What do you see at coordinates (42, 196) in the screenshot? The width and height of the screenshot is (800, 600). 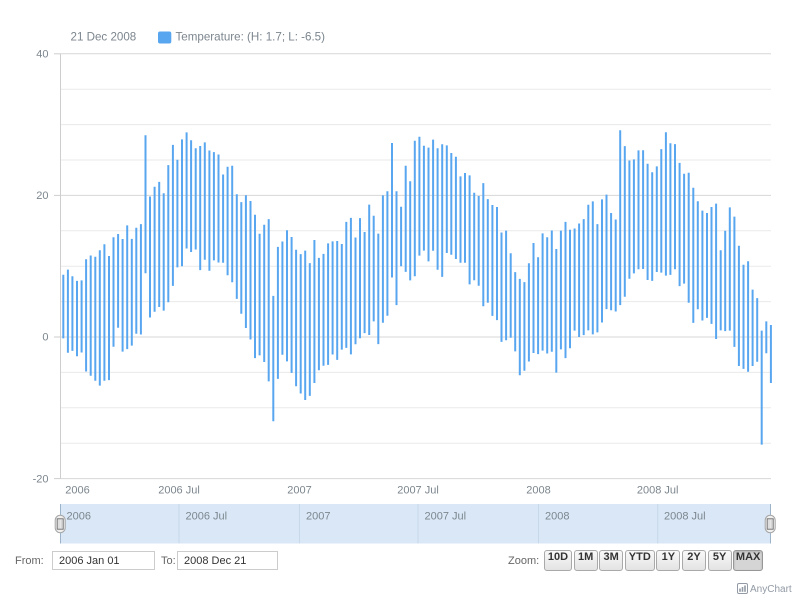 I see `svg-text: 20` at bounding box center [42, 196].